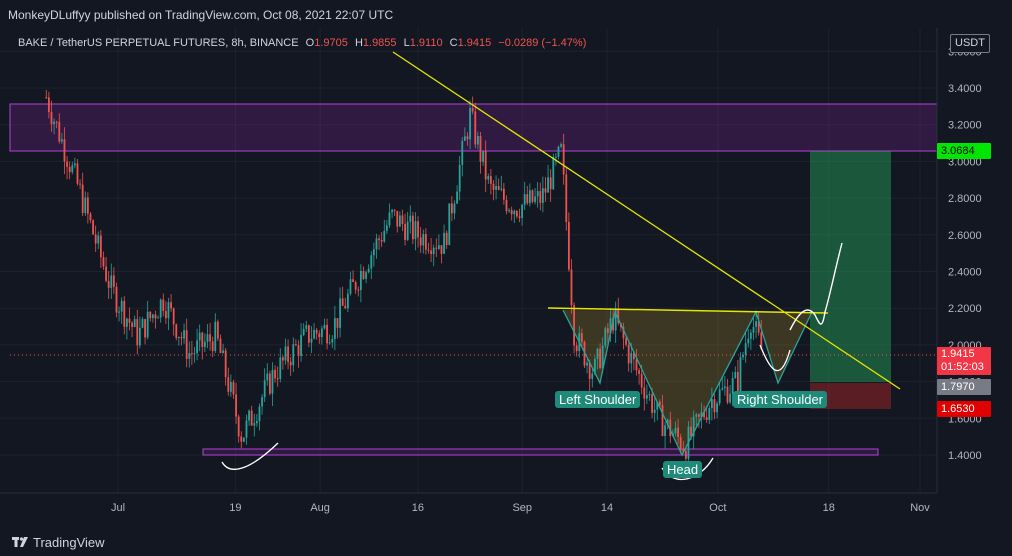 This screenshot has height=556, width=1012. I want to click on change-value: −0.0289 (−1.47%), so click(542, 43).